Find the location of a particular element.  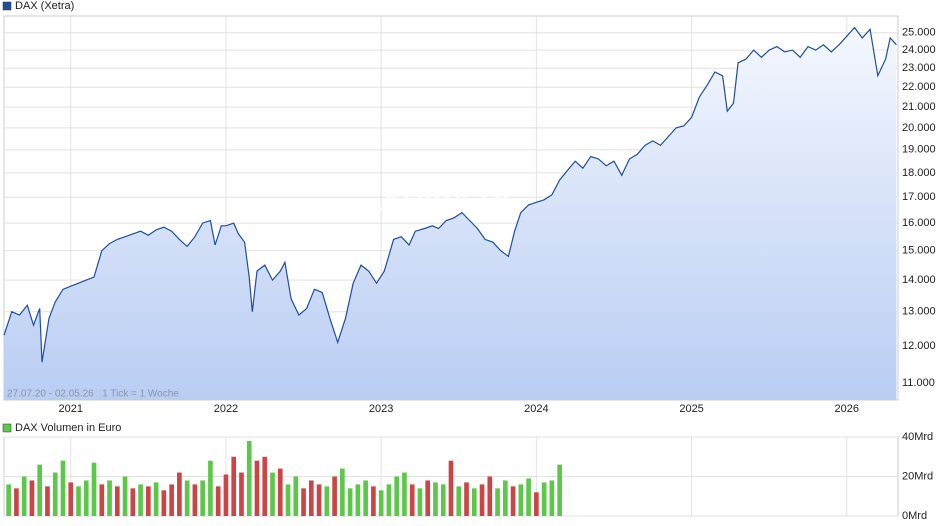

y-tick-label: 17.000 is located at coordinates (919, 197).